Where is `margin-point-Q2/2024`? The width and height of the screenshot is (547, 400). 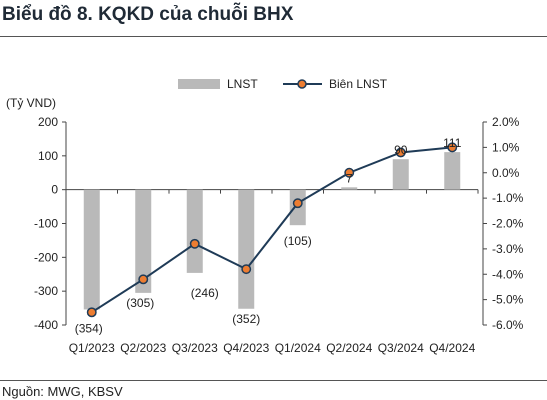
margin-point-Q2/2024 is located at coordinates (349, 172).